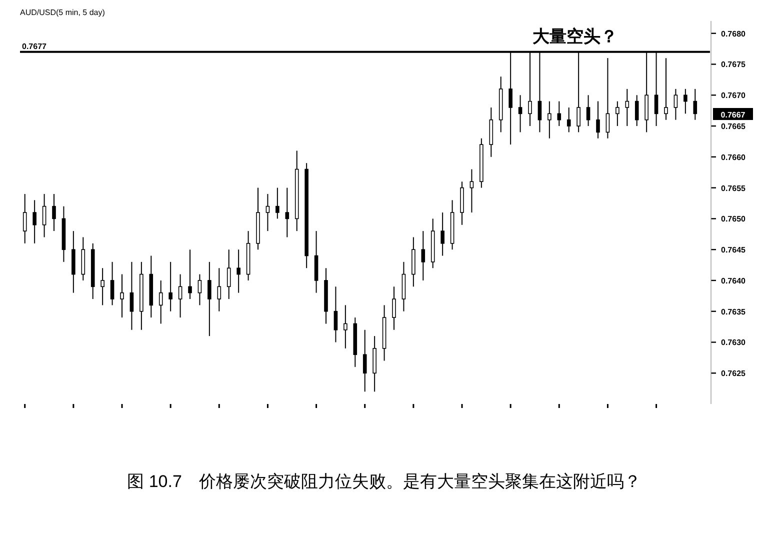 The width and height of the screenshot is (768, 540). What do you see at coordinates (575, 36) in the screenshot?
I see `annotation: 大量空头？` at bounding box center [575, 36].